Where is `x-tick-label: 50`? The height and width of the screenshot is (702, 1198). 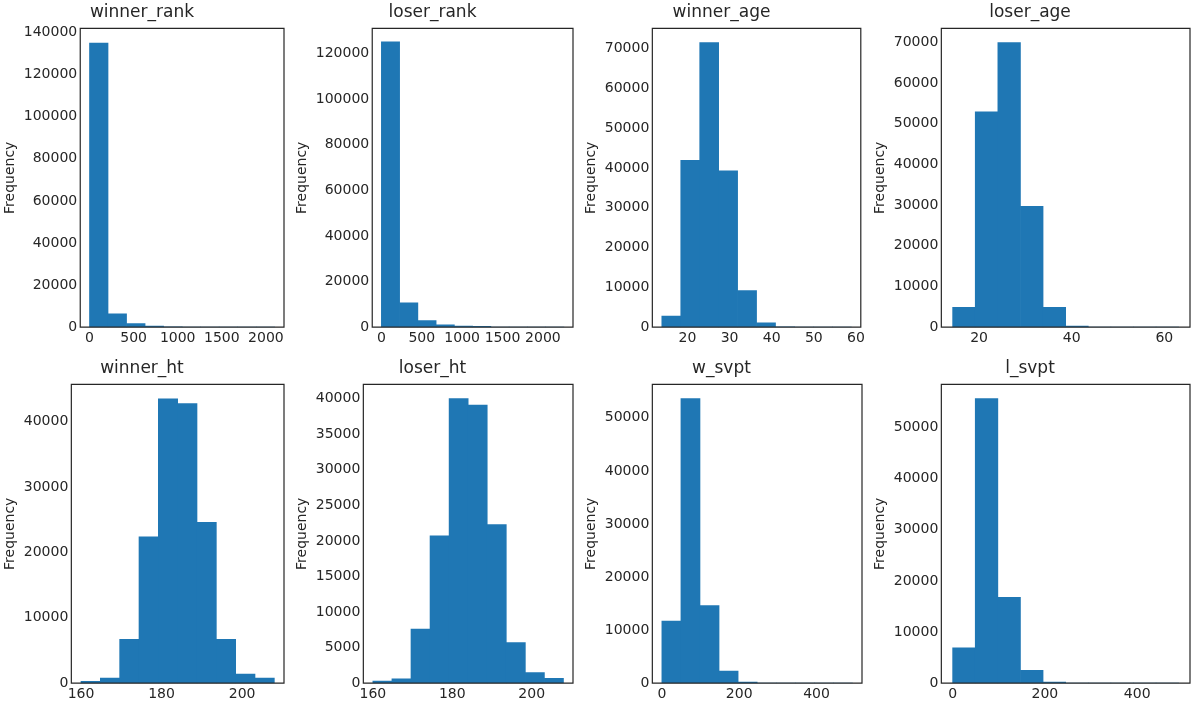
x-tick-label: 50 is located at coordinates (813, 337).